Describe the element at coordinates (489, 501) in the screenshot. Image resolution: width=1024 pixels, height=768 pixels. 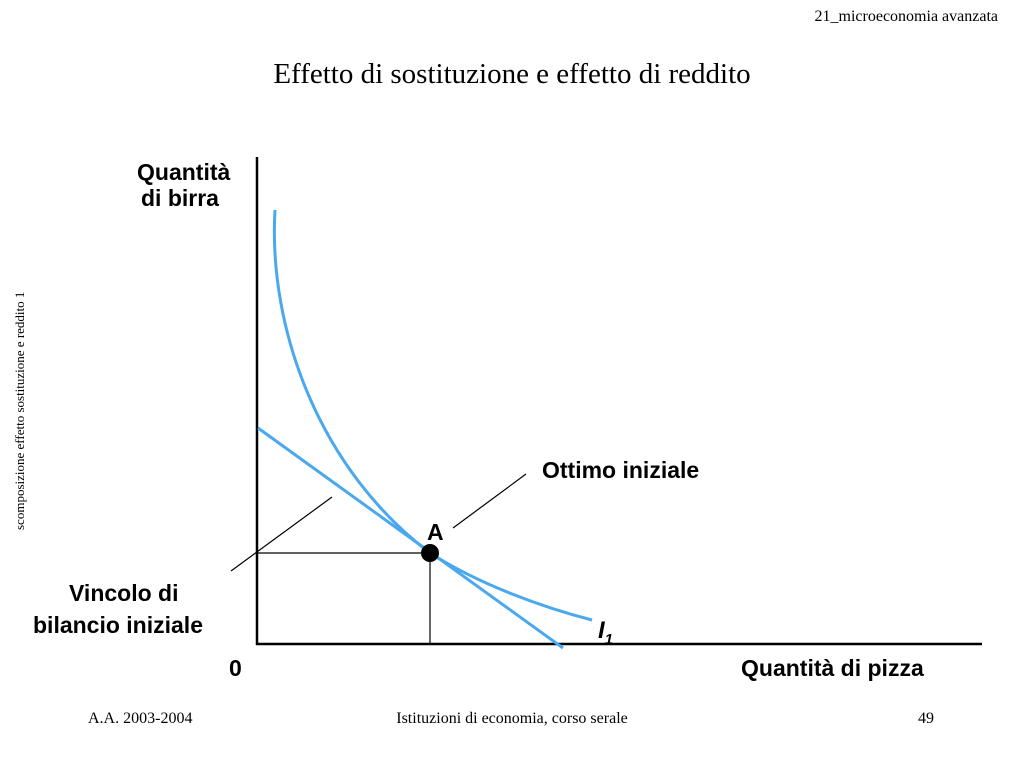
I see `optimum-leader-line` at that location.